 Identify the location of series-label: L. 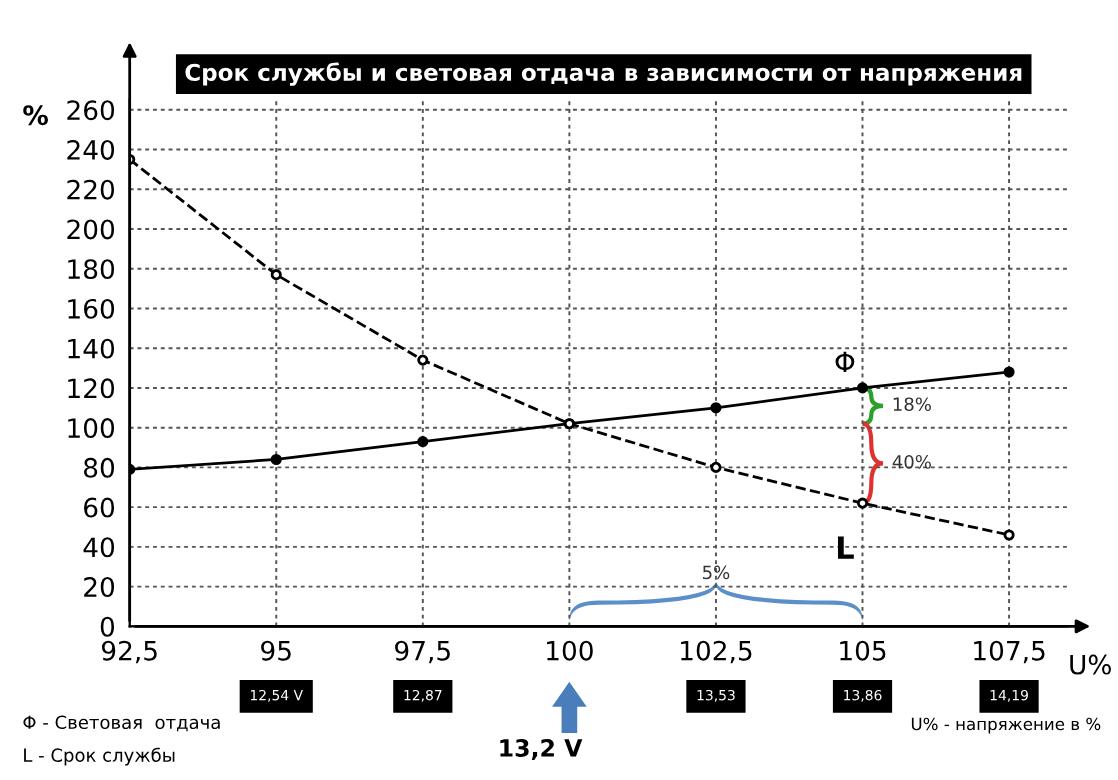
(845, 547).